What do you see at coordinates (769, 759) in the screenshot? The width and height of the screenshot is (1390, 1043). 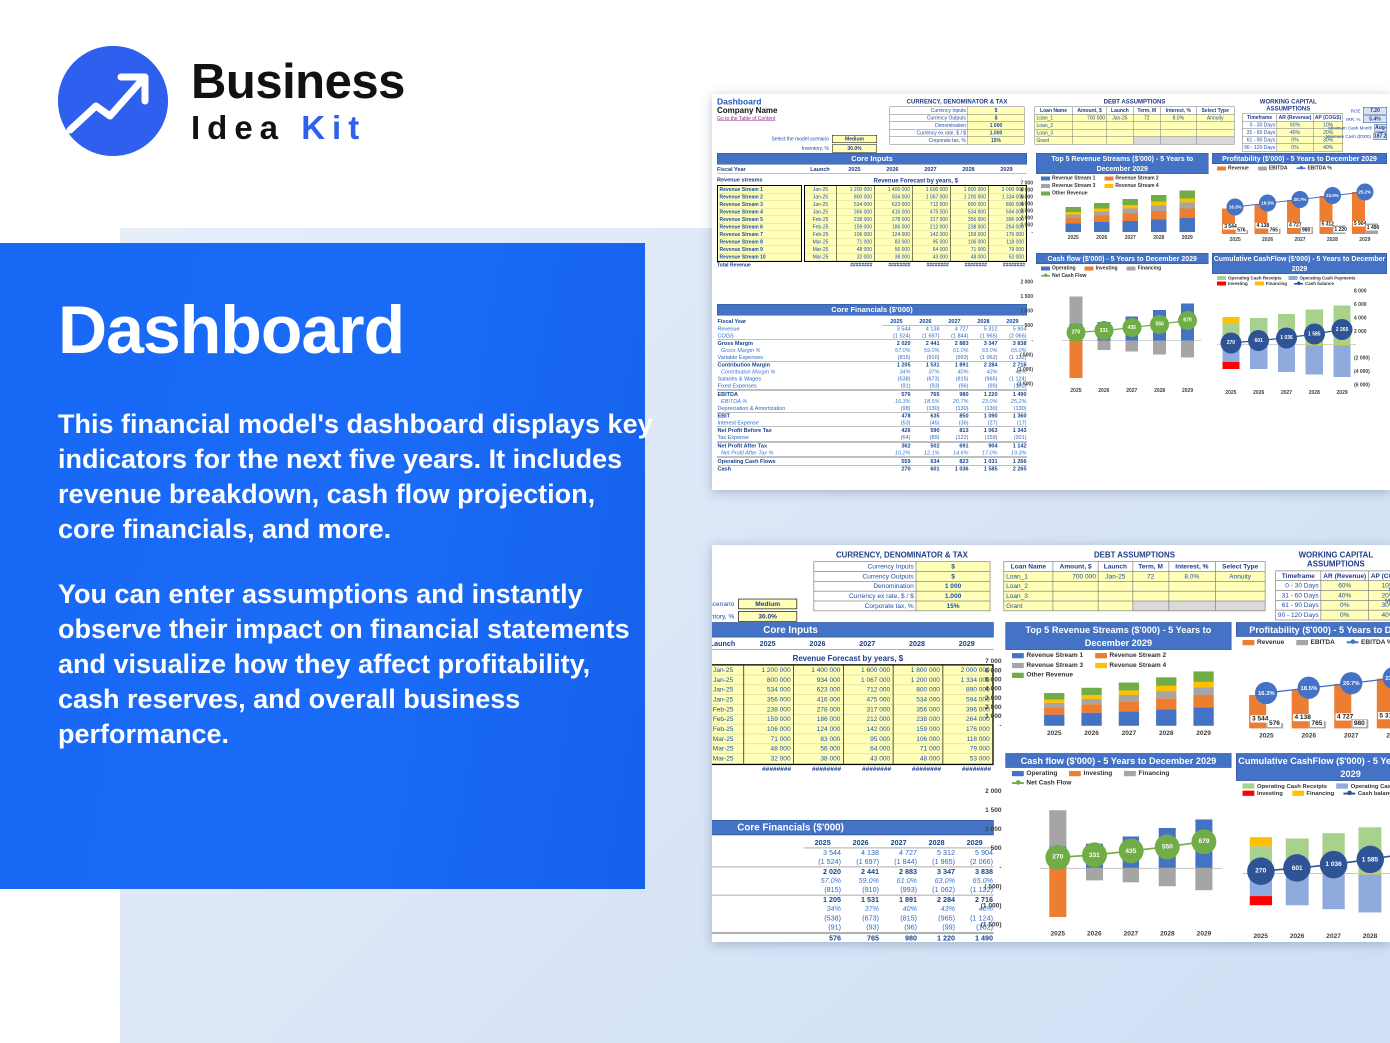 I see `revenue-value-cell: 32 000` at bounding box center [769, 759].